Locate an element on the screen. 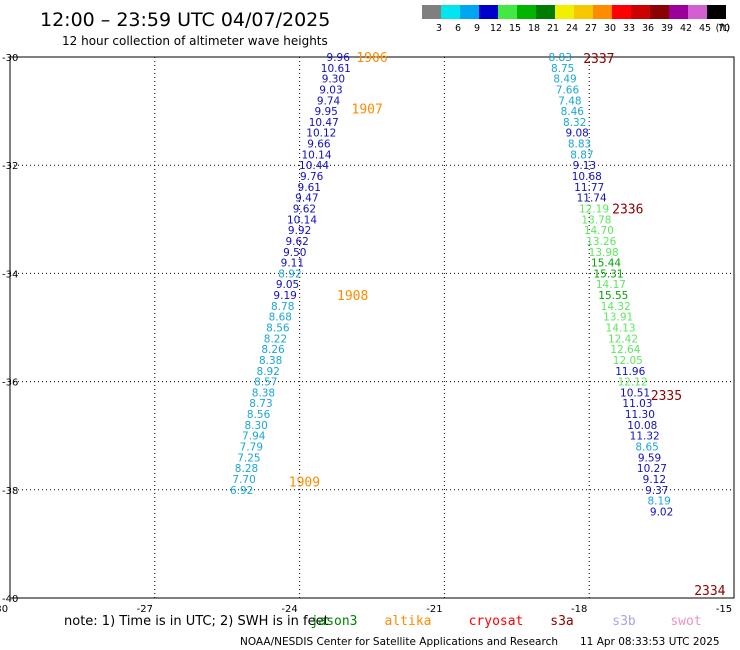 The width and height of the screenshot is (740, 650). wave-height-label: 13.26 is located at coordinates (601, 242).